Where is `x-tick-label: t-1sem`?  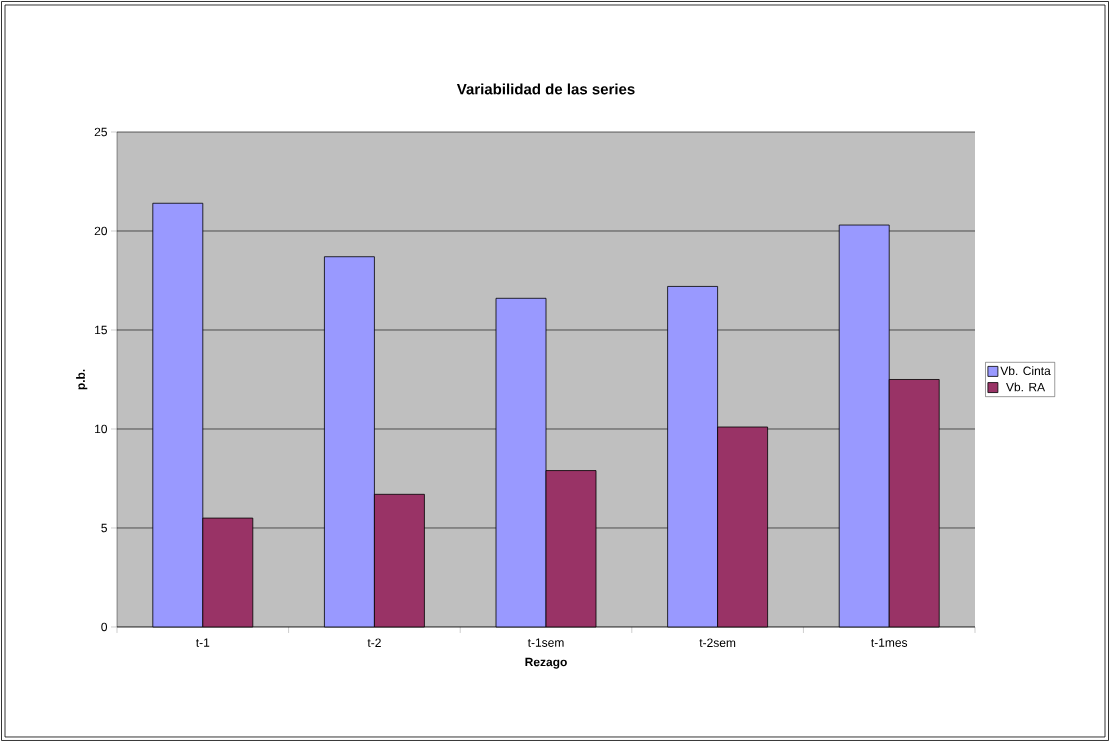
x-tick-label: t-1sem is located at coordinates (545, 642).